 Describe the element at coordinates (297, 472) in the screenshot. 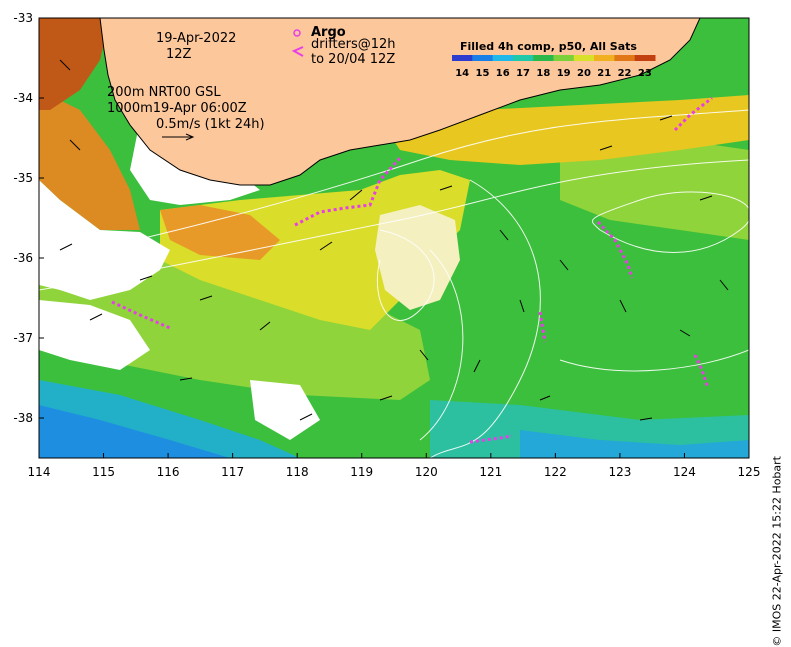

I see `x-tick-label: 118` at that location.